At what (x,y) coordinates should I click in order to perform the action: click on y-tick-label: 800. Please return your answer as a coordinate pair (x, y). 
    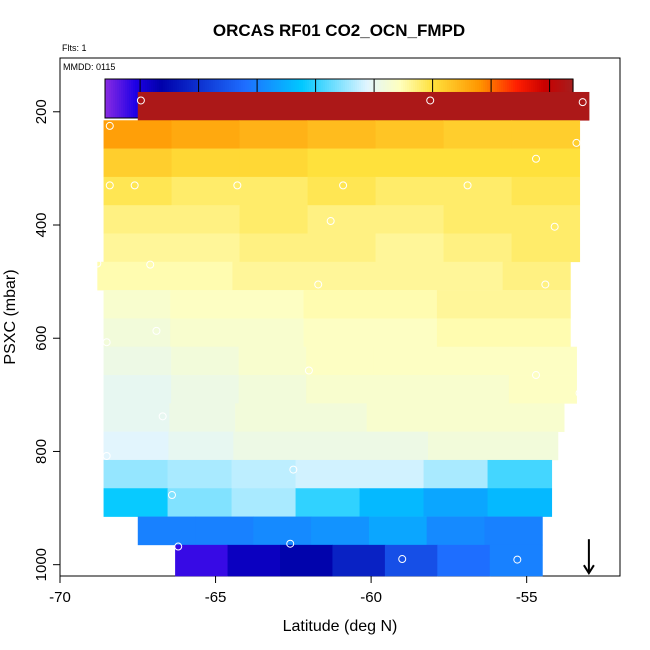
    Looking at the image, I should click on (41, 451).